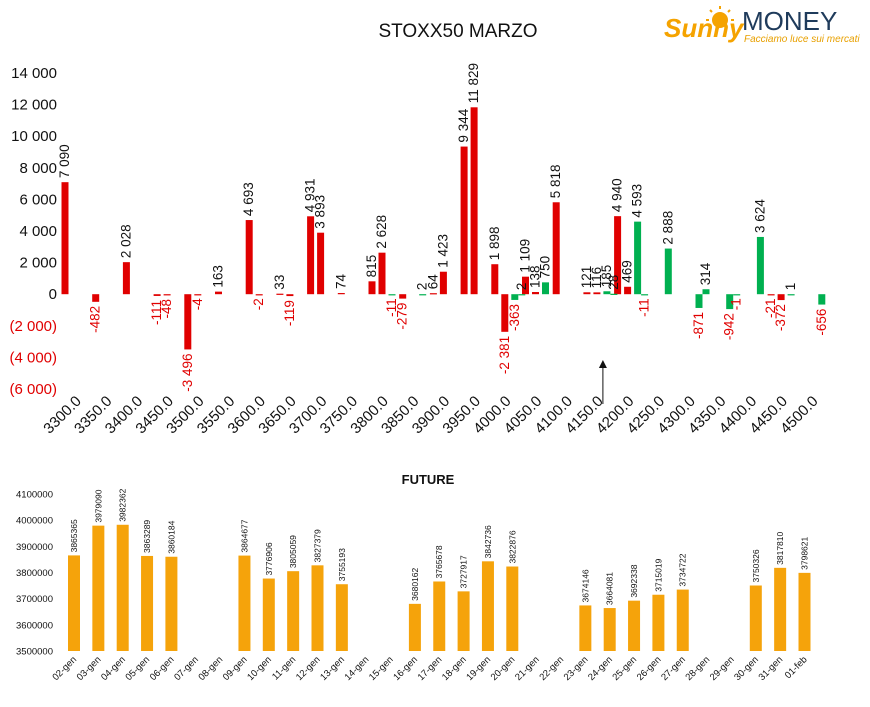 The image size is (870, 707). I want to click on data-label: 3982362, so click(123, 504).